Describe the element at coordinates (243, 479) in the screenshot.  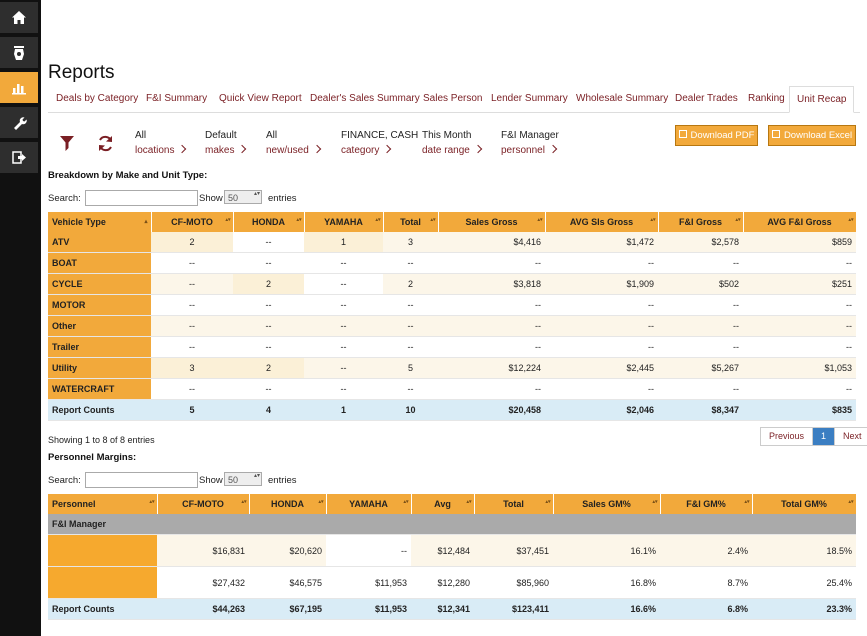
I see `personnel-entries-select: 50` at that location.